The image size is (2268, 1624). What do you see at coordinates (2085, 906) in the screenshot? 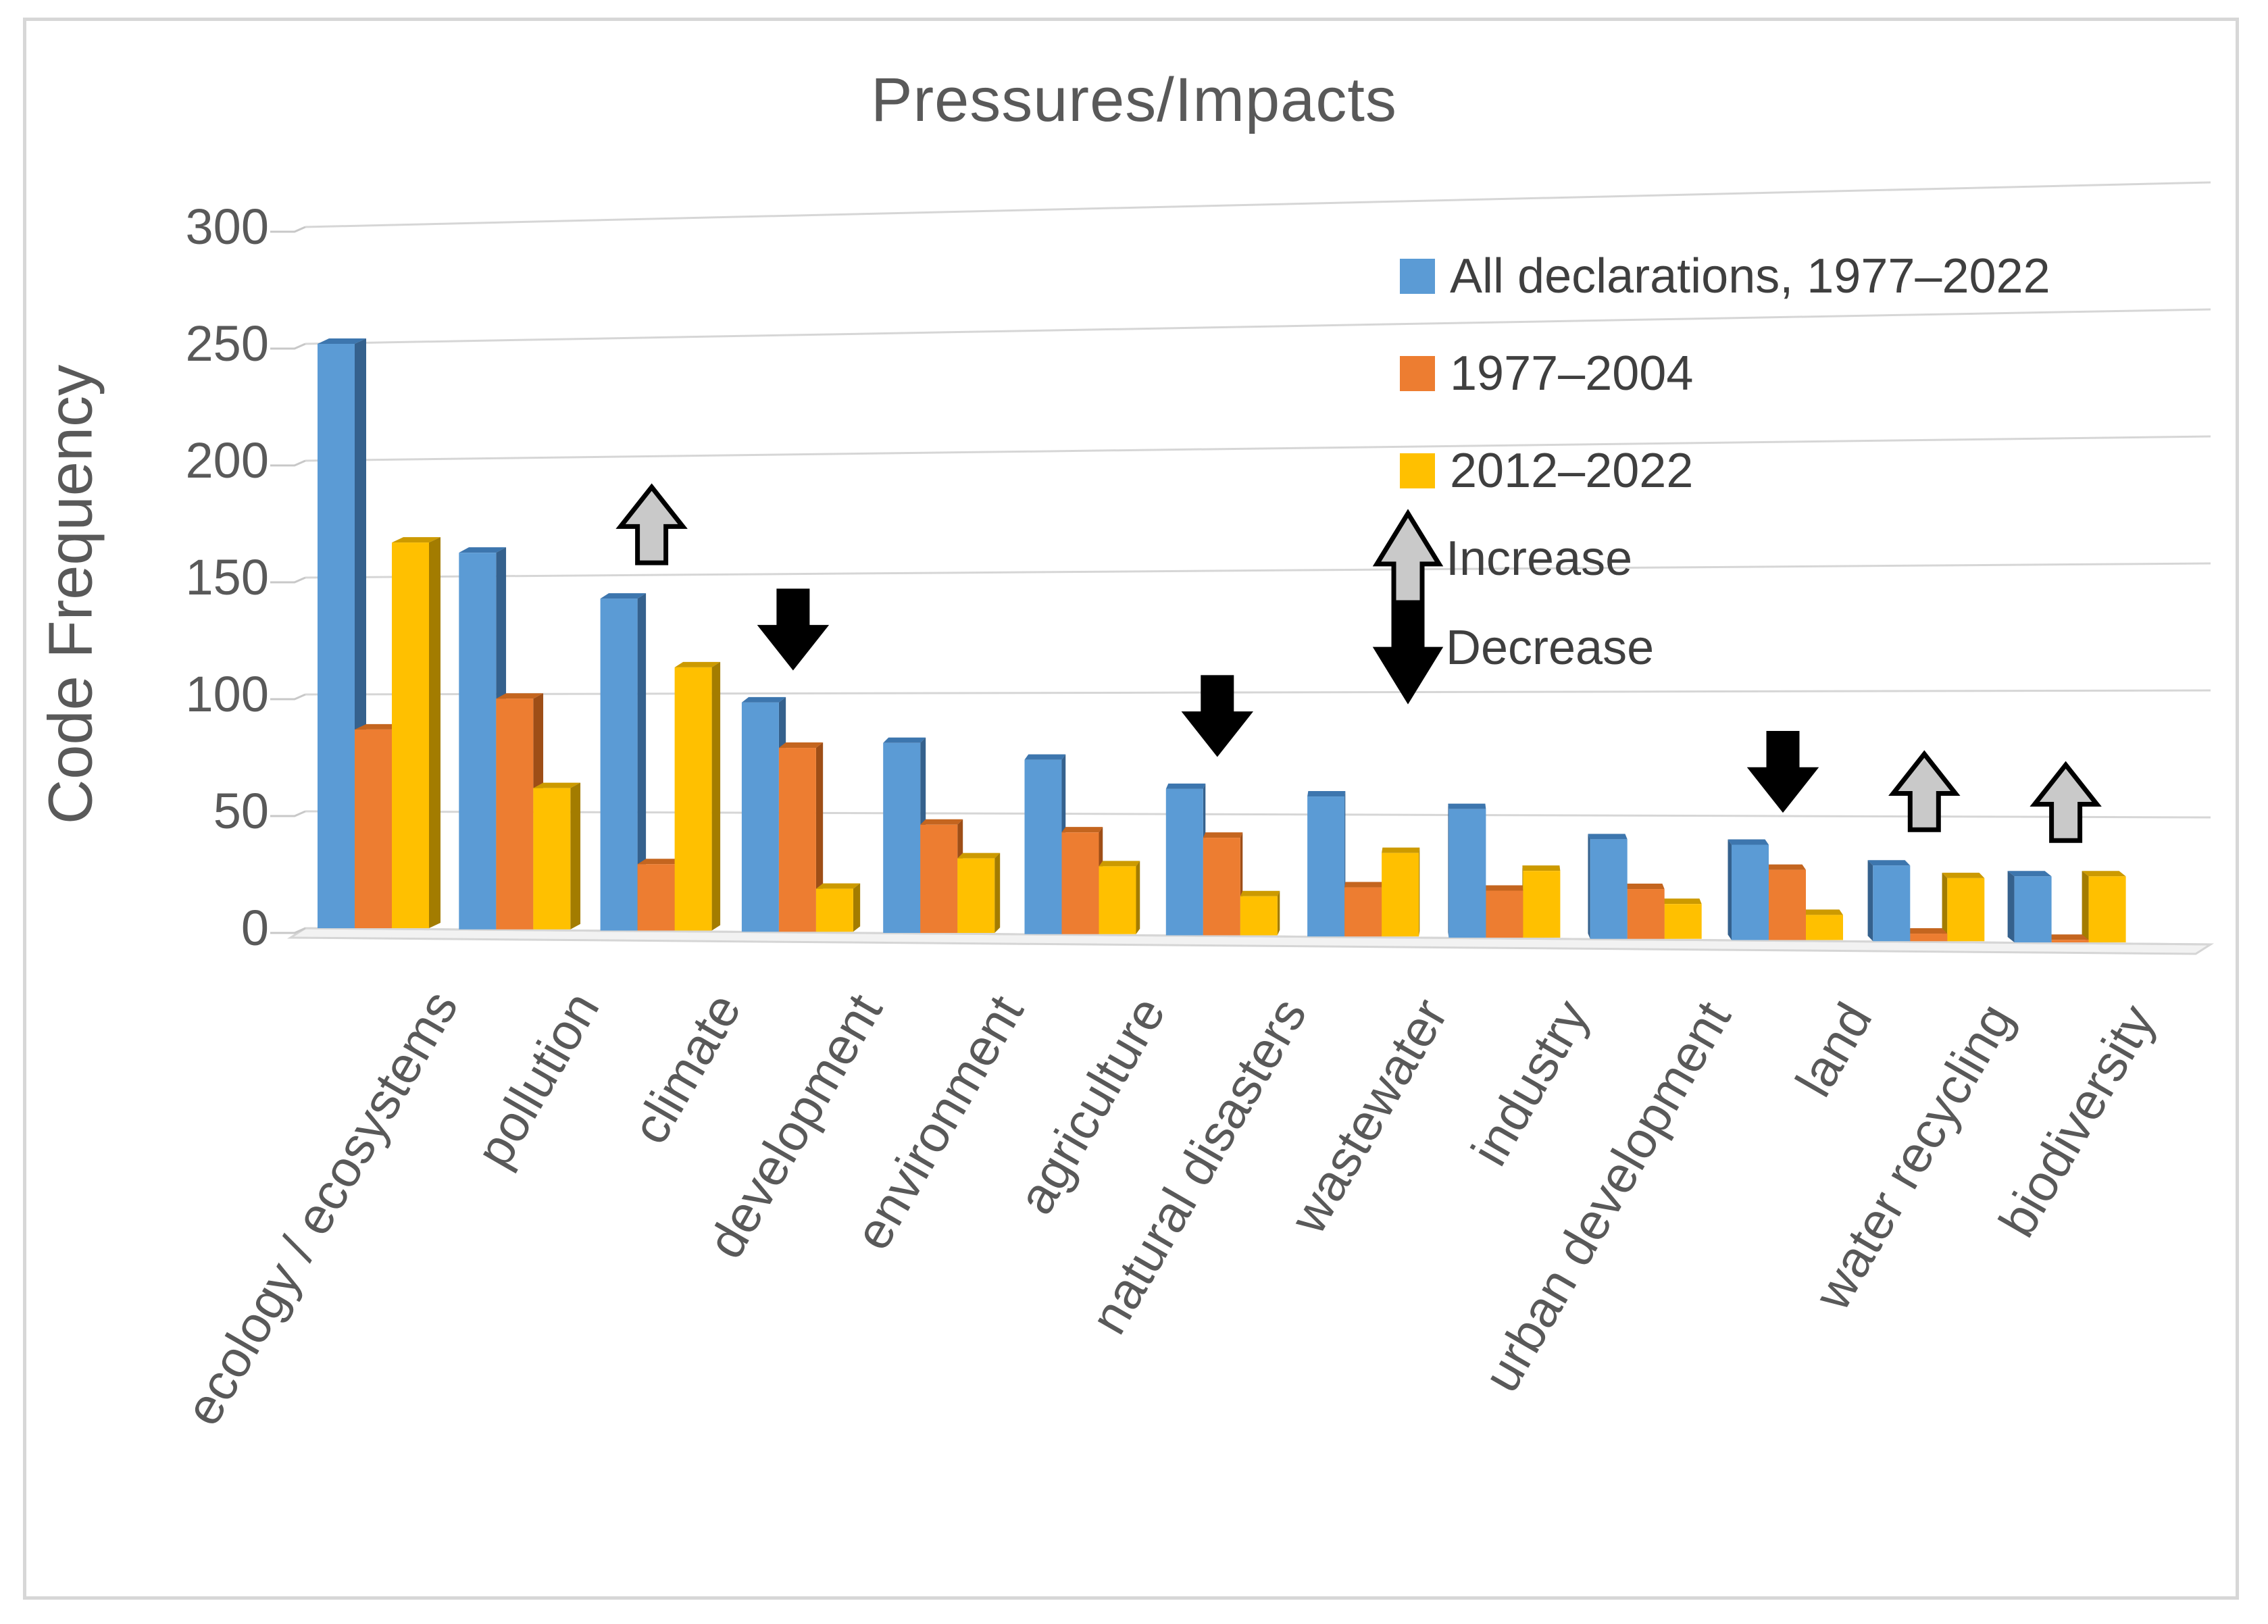
I see `bar-side-biodiversity-s2` at bounding box center [2085, 906].